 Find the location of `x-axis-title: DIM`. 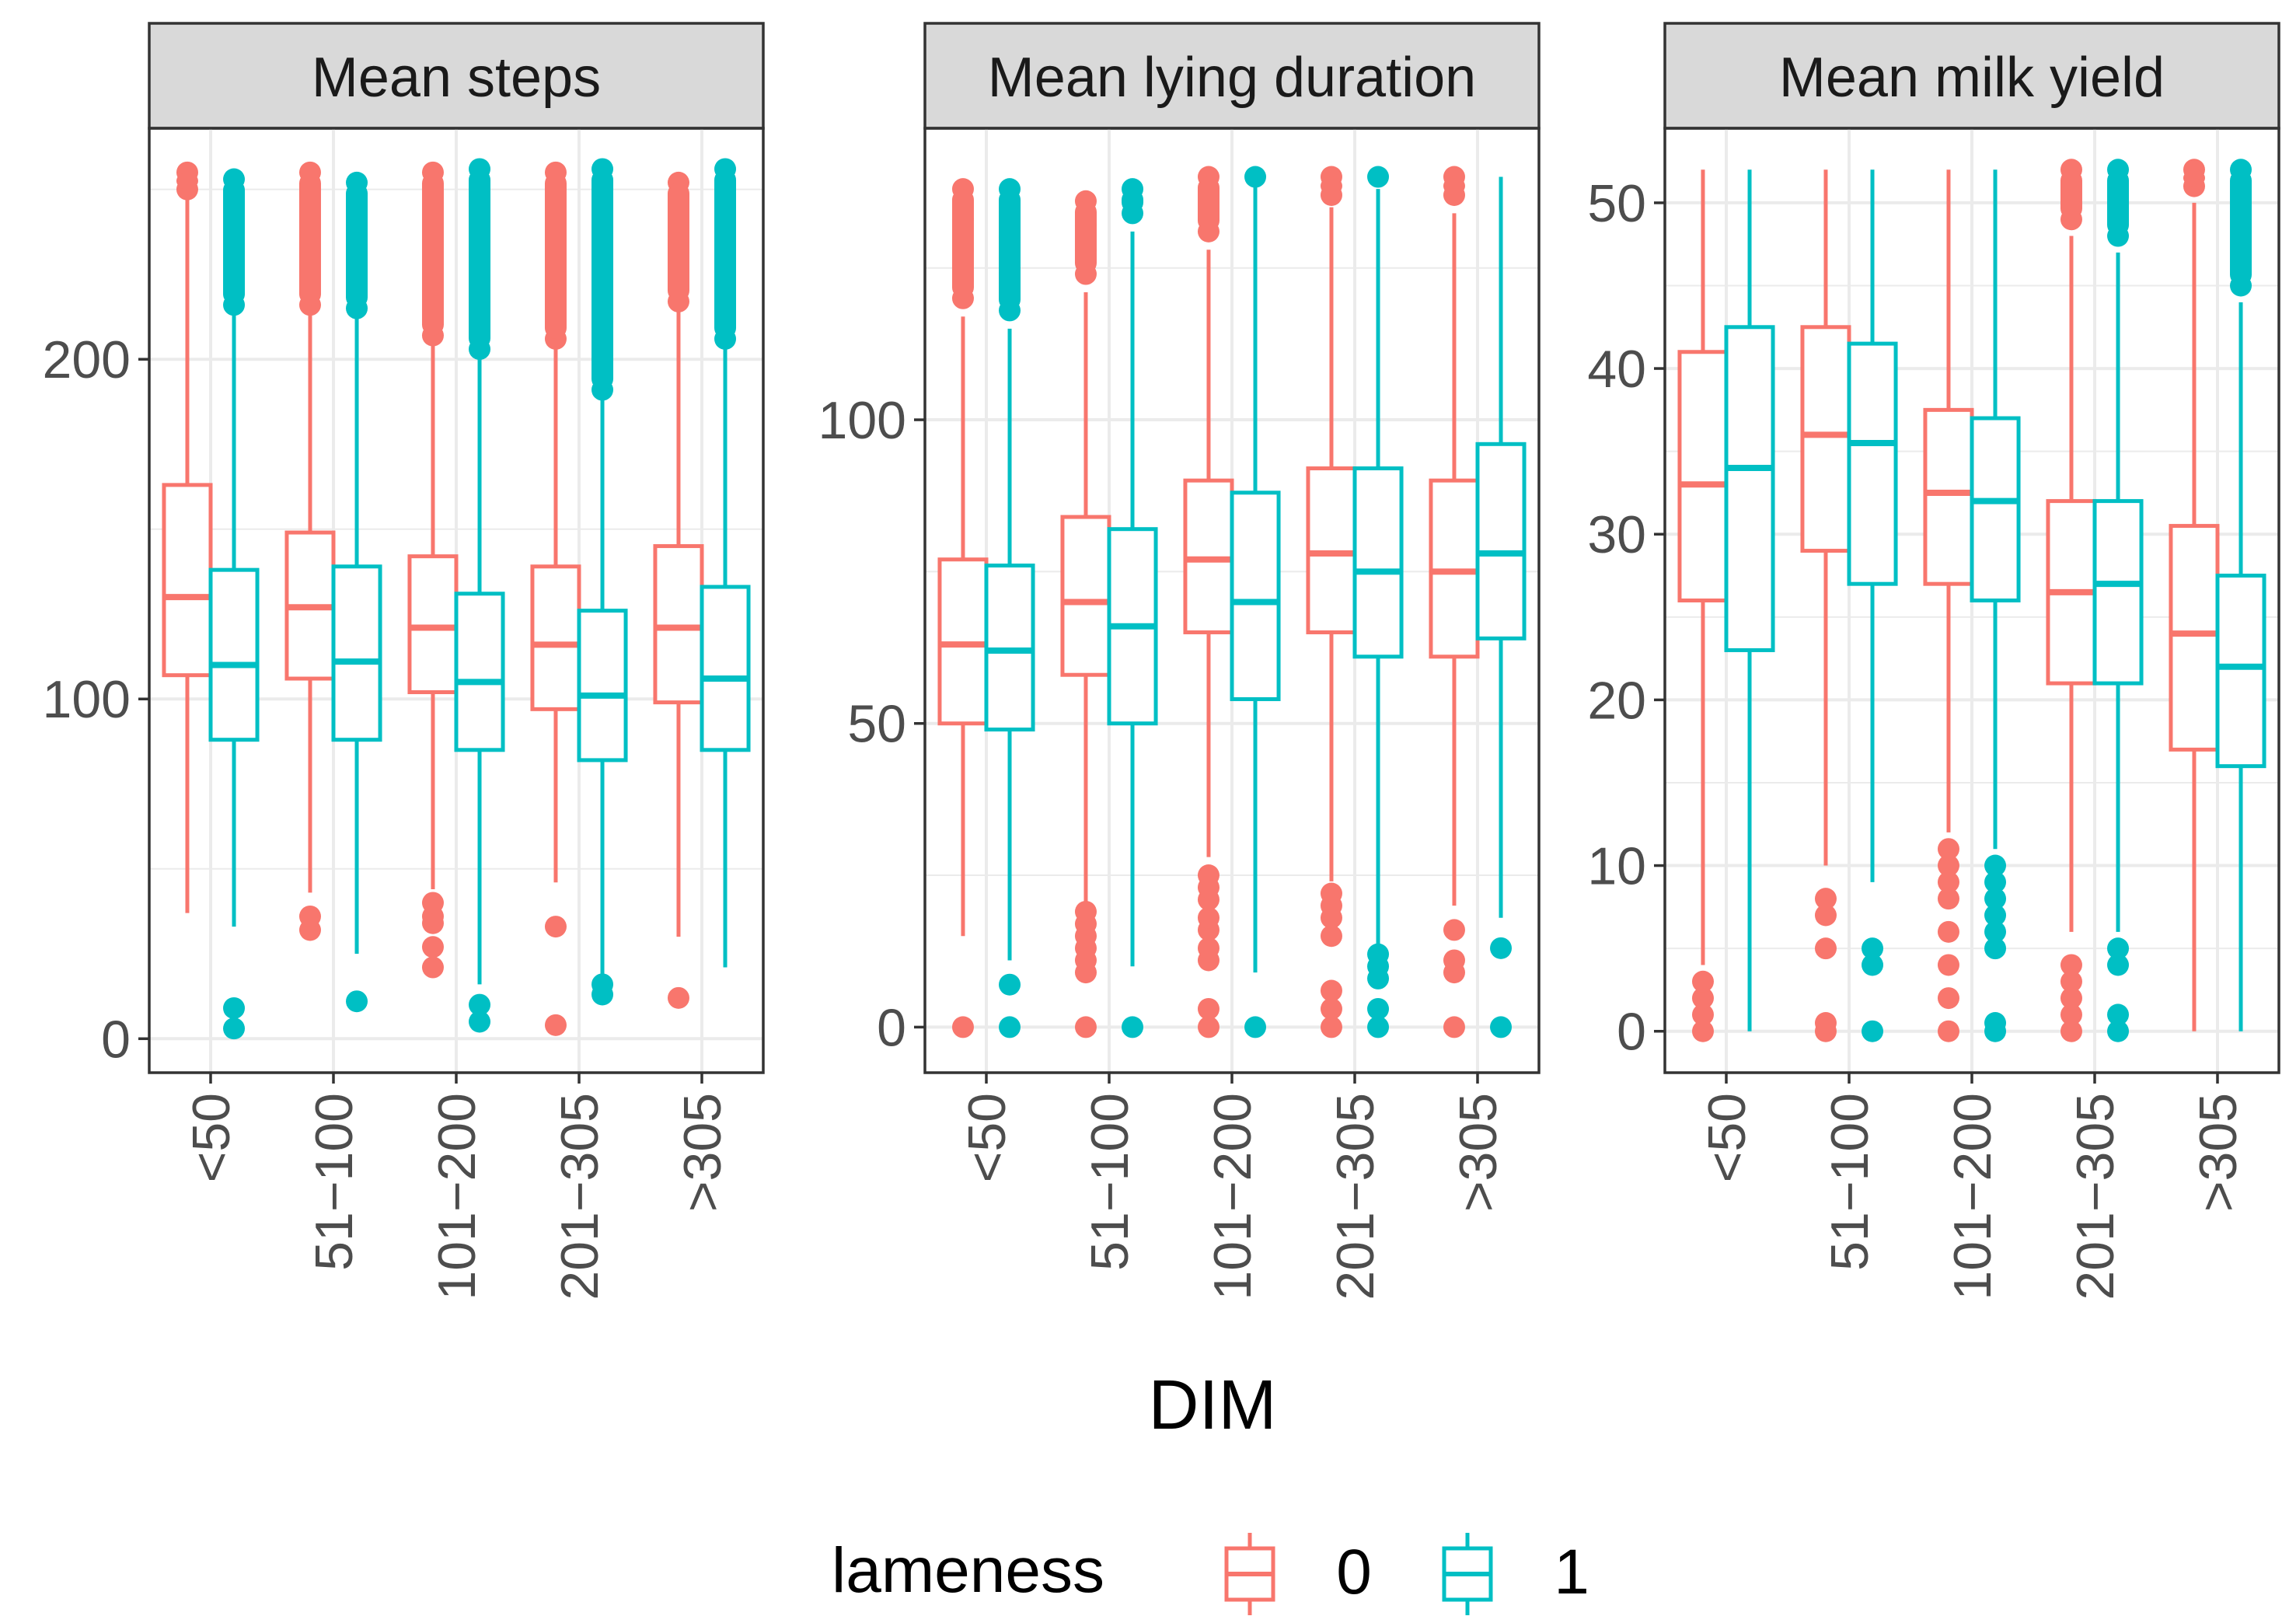

x-axis-title: DIM is located at coordinates (1213, 1405).